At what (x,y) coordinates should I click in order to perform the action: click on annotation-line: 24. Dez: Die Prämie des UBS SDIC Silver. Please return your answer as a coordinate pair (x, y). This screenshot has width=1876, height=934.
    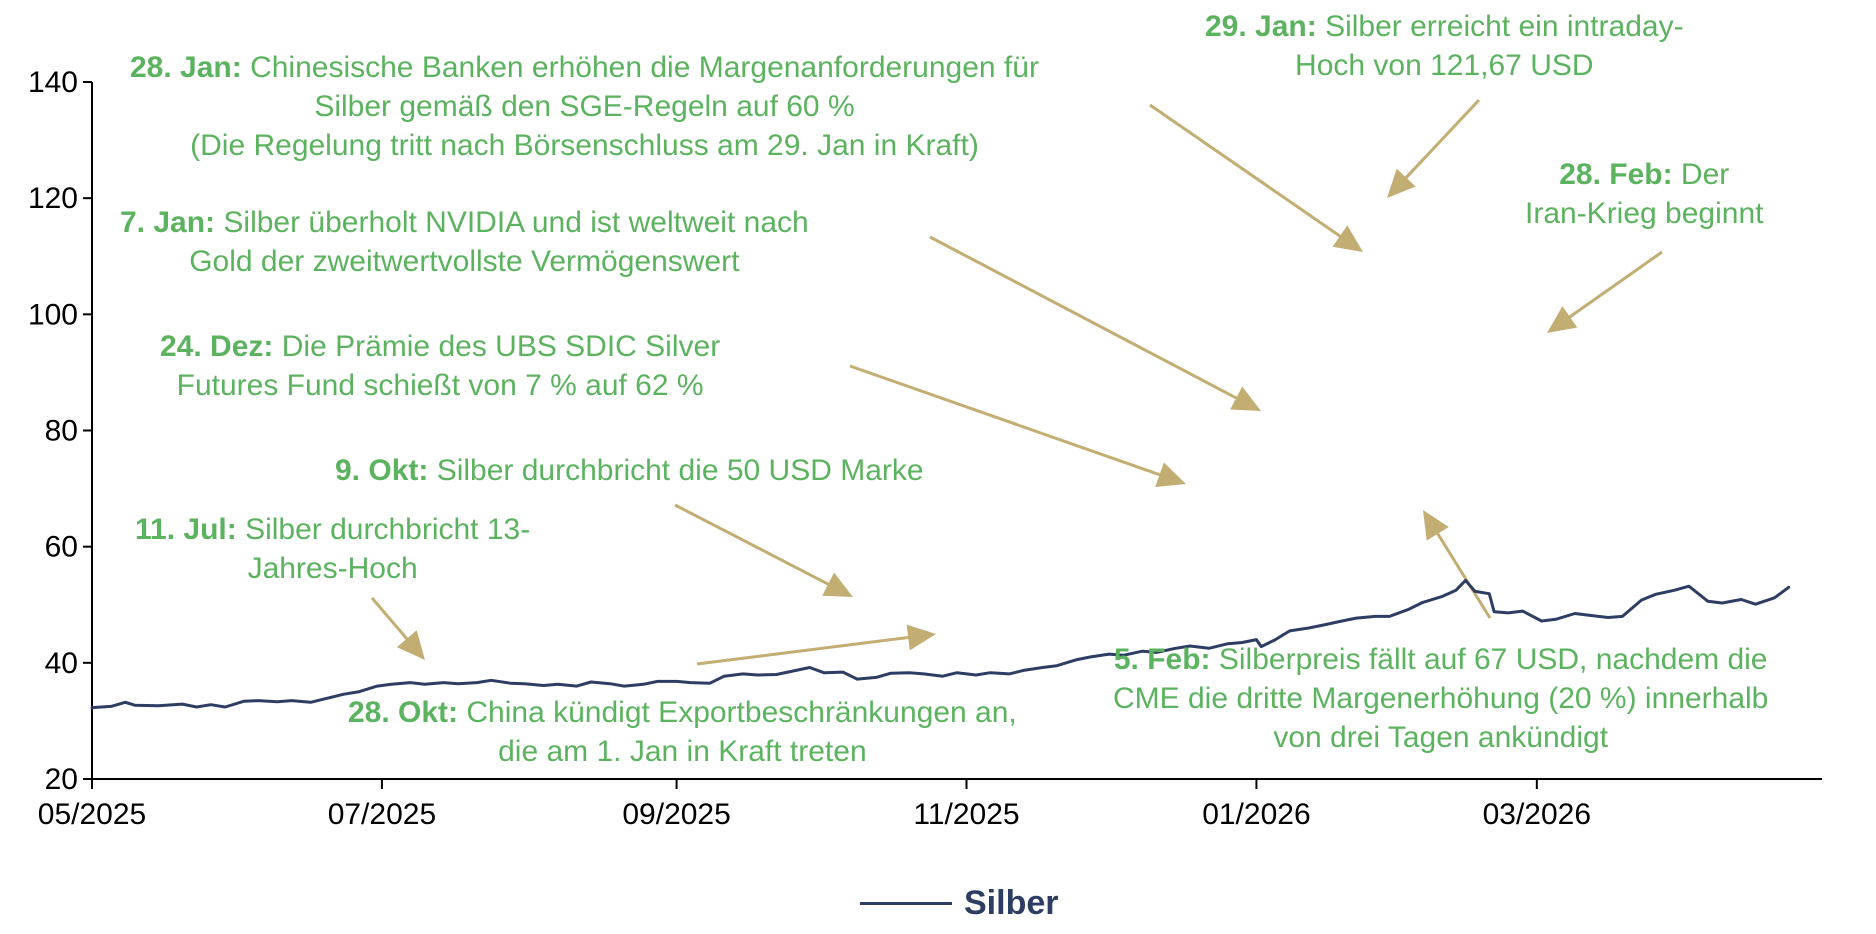
    Looking at the image, I should click on (440, 346).